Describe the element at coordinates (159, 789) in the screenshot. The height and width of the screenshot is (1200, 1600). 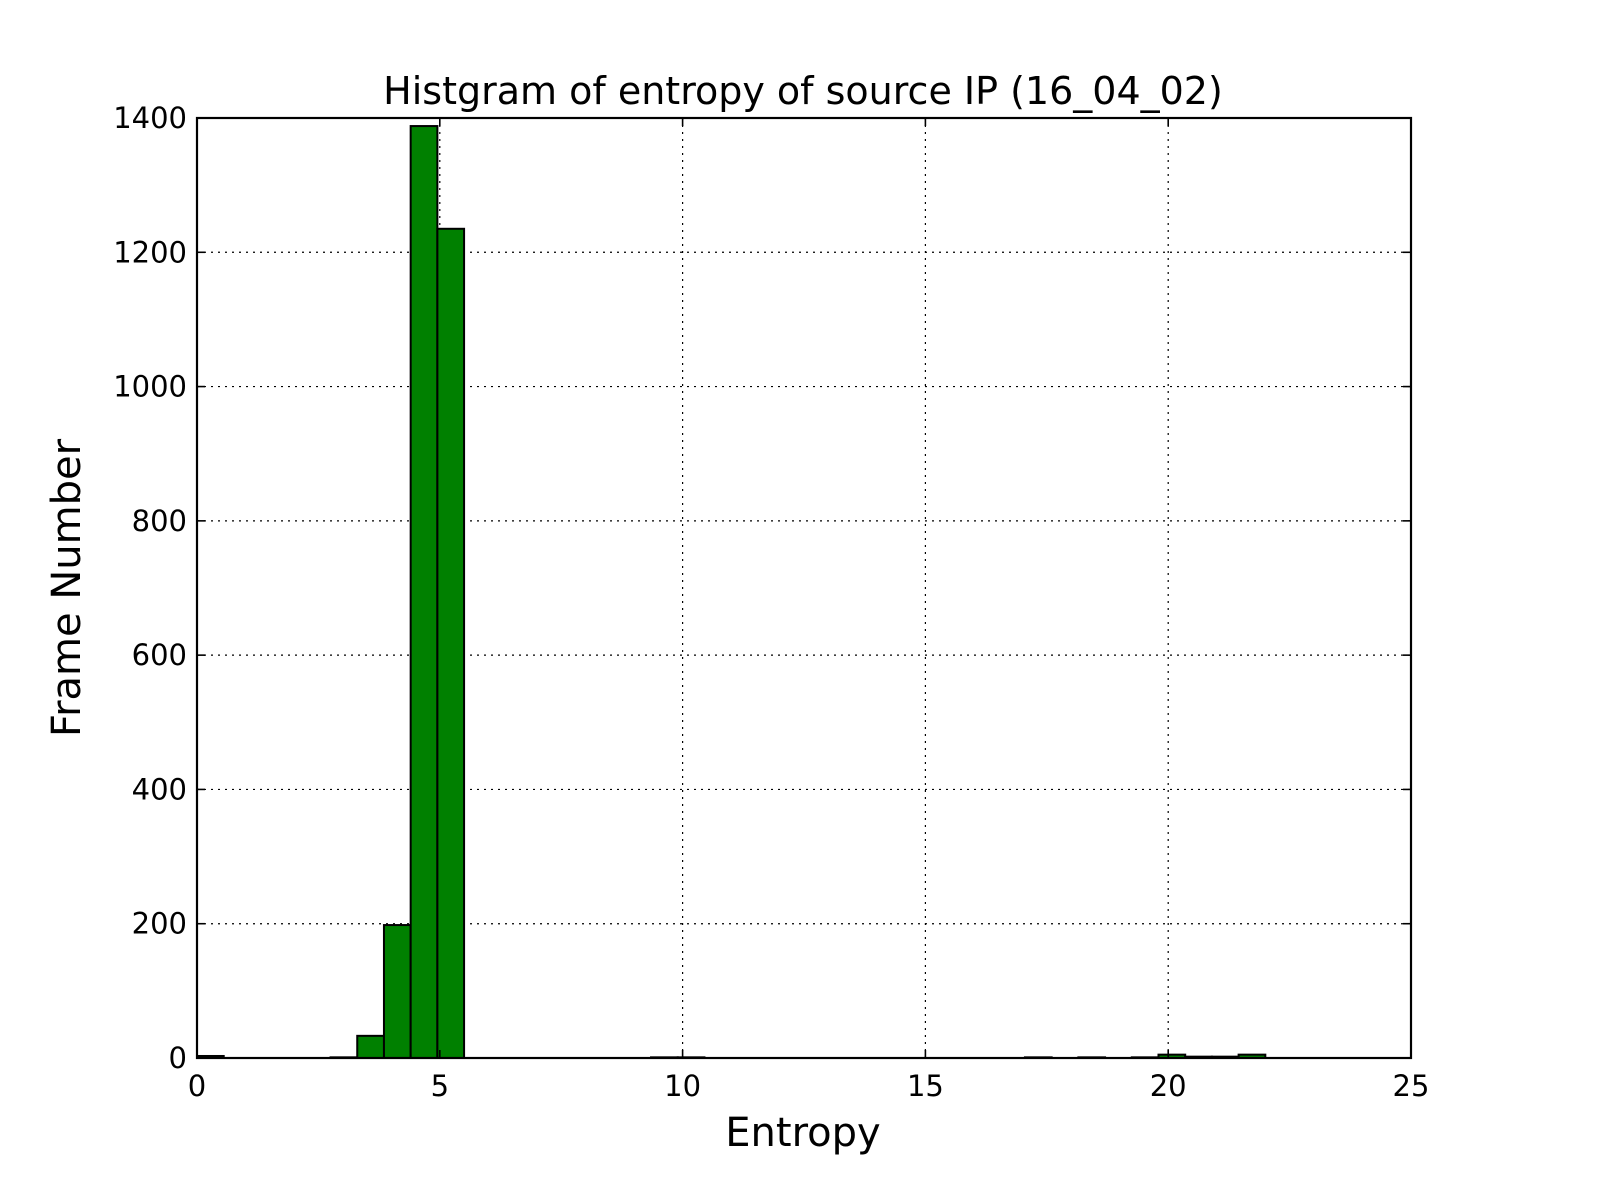
I see `y-tick-label: 400` at that location.